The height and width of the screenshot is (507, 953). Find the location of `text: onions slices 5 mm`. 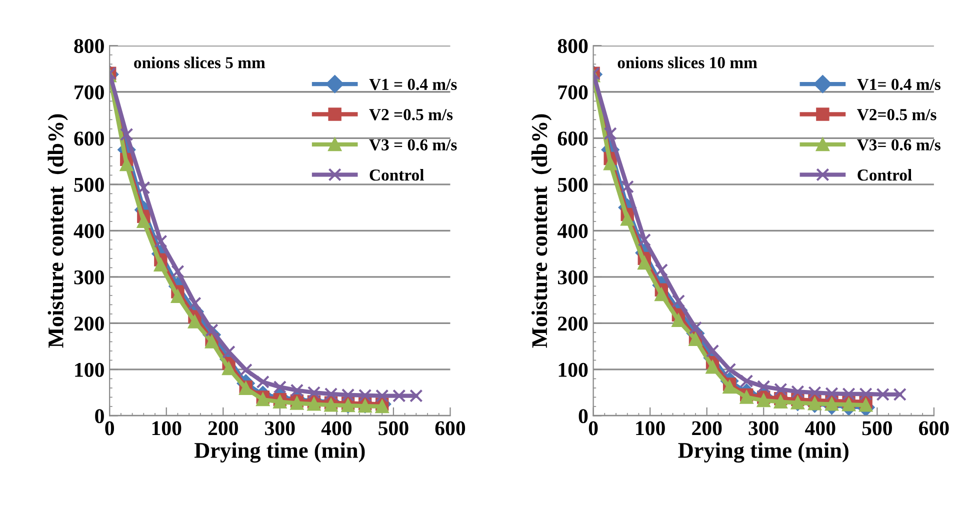

text: onions slices 5 mm is located at coordinates (200, 62).